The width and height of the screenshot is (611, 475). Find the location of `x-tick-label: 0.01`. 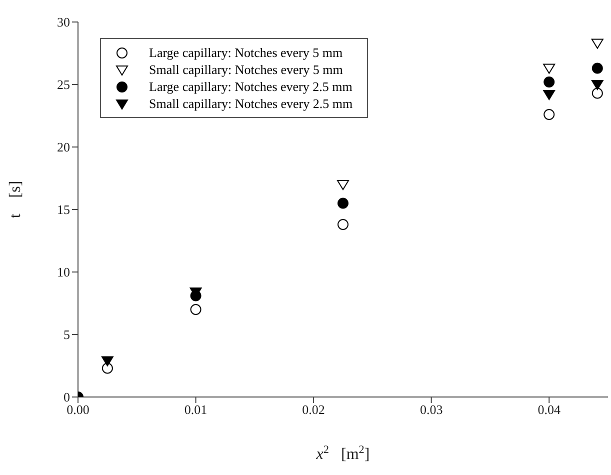

x-tick-label: 0.01 is located at coordinates (196, 410).